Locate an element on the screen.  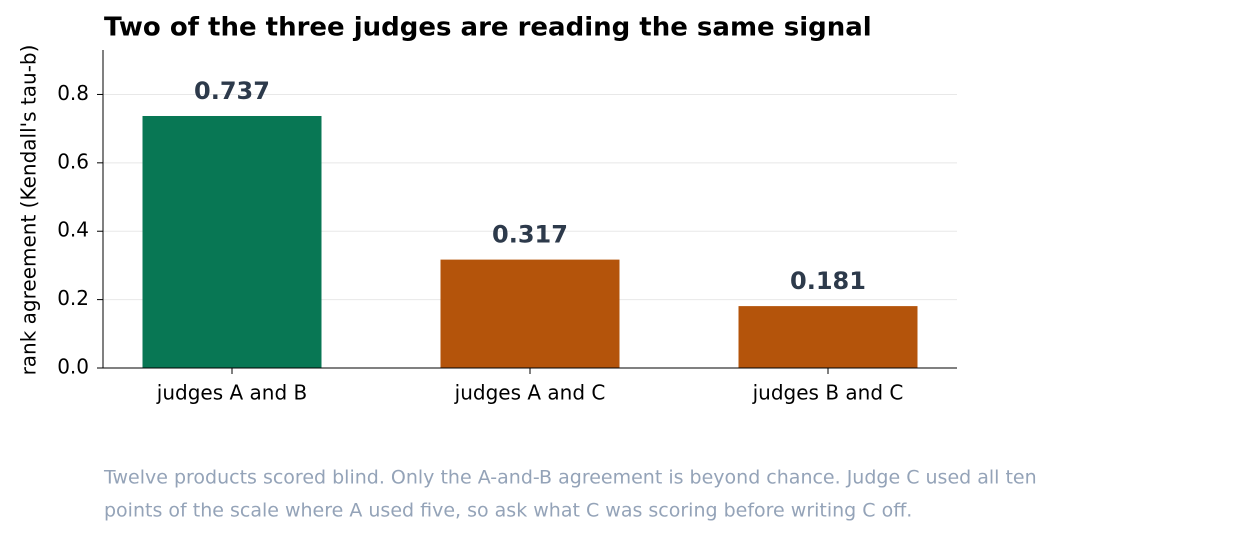
y-tick-label: 0.4 is located at coordinates (73, 230).